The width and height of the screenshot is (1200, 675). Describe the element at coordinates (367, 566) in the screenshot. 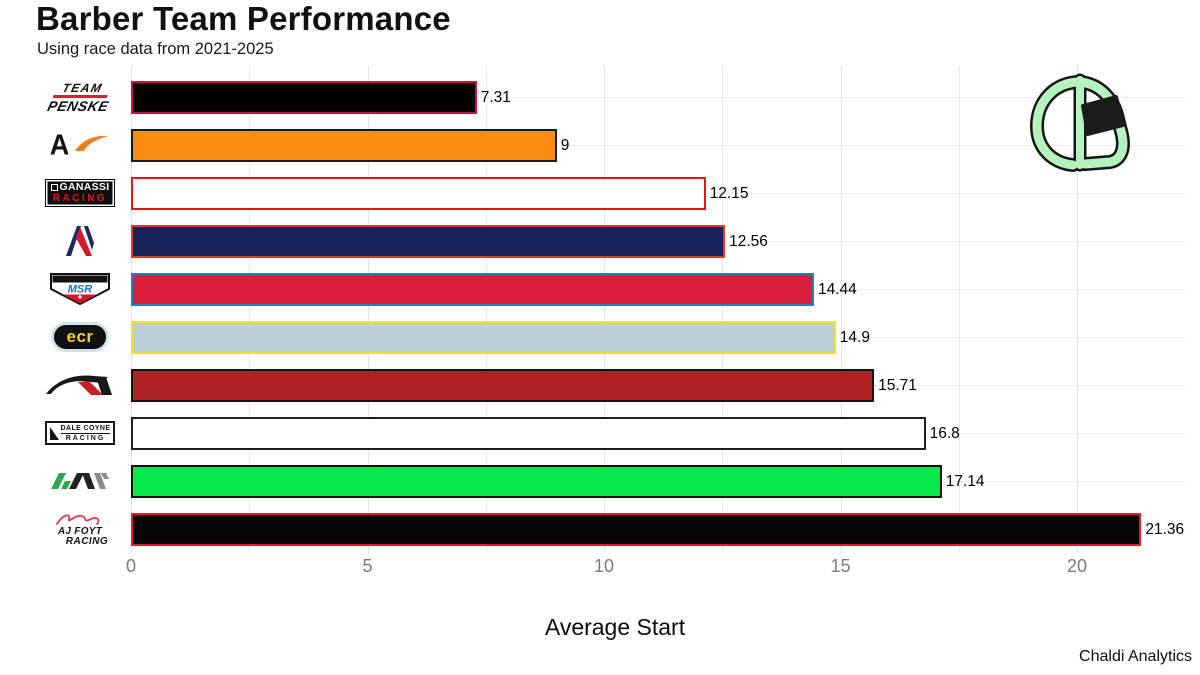

I see `x-tick-label: 5` at that location.